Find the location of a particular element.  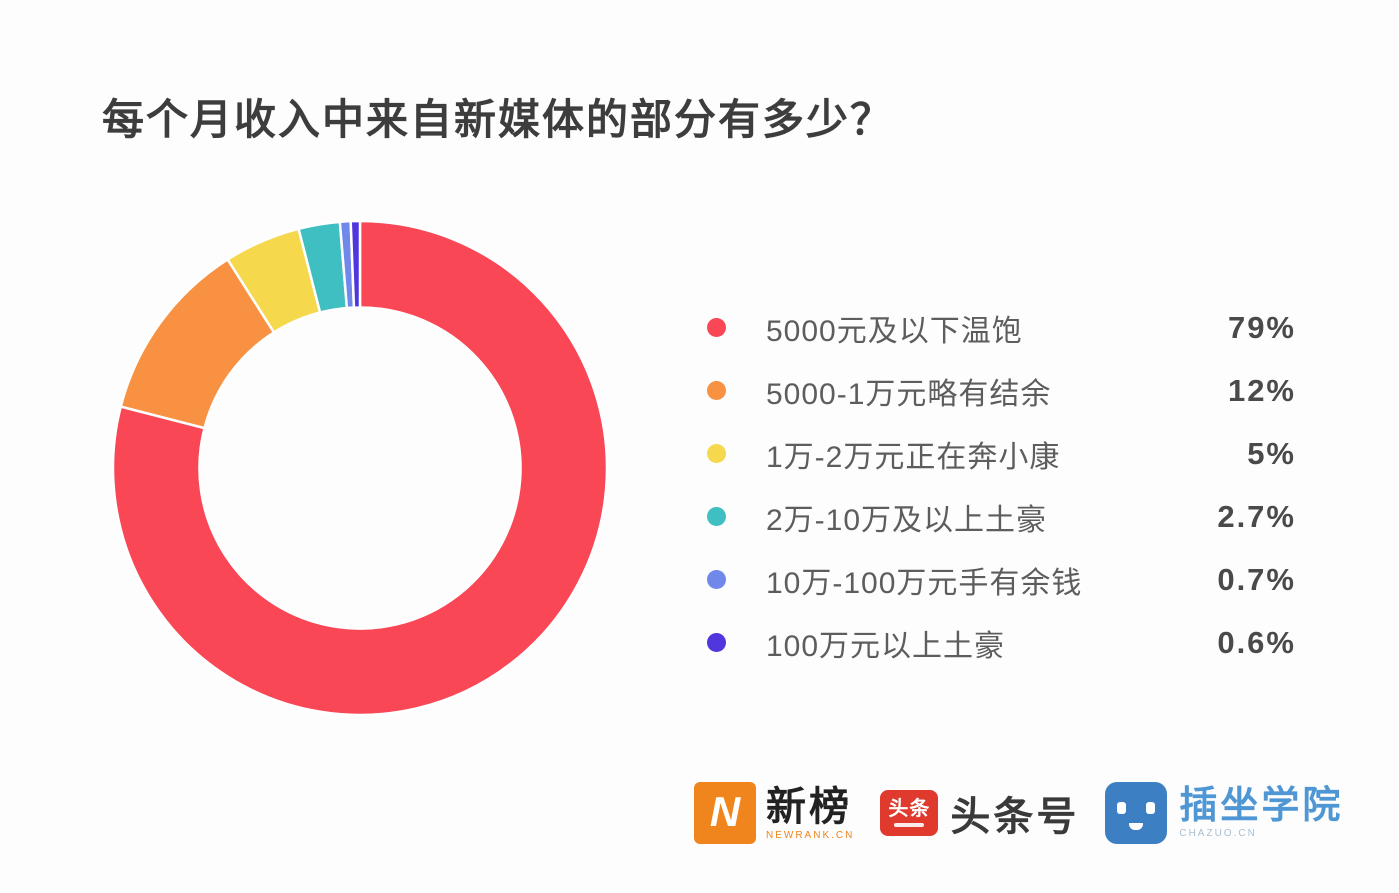

chart-title: 每个月收入中来自新媒体的部分有多少？ is located at coordinates (498, 119).